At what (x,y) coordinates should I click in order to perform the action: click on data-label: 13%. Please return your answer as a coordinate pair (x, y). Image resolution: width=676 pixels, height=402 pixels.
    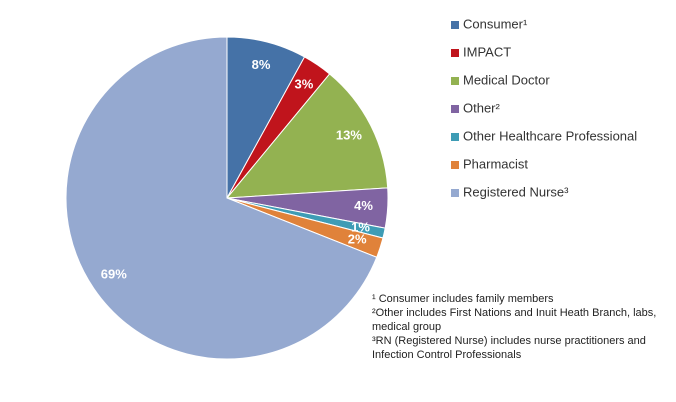
    Looking at the image, I should click on (349, 134).